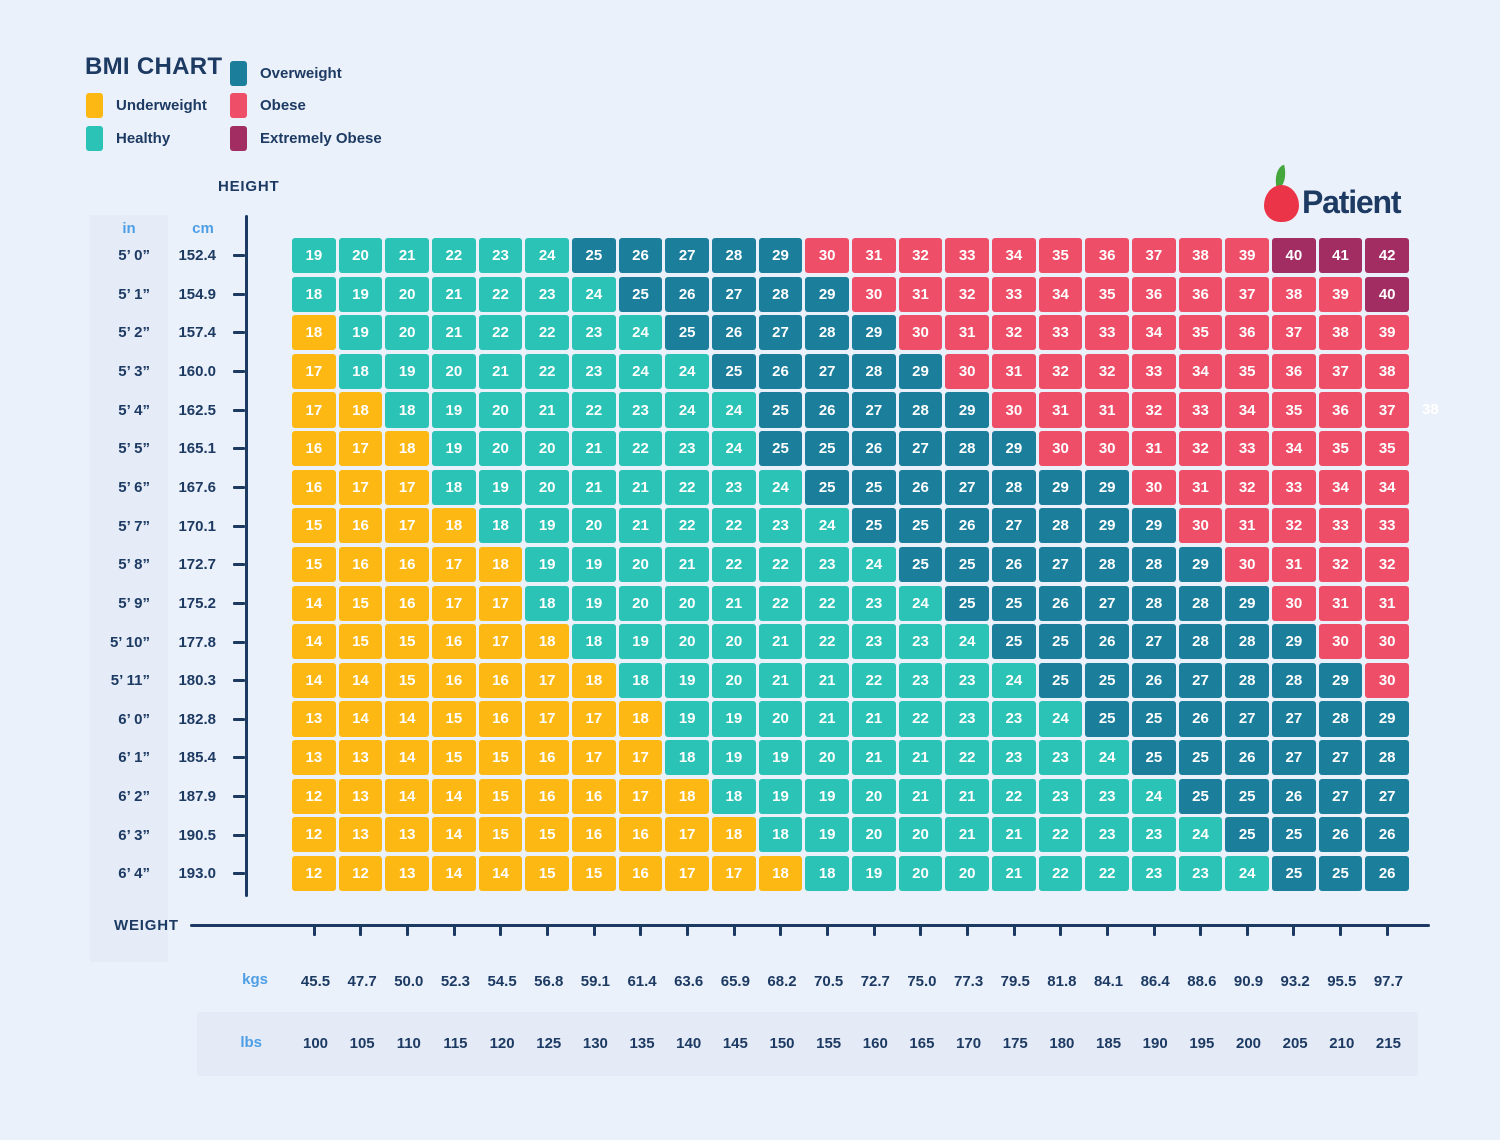 The width and height of the screenshot is (1500, 1140). I want to click on height-axis-line, so click(246, 556).